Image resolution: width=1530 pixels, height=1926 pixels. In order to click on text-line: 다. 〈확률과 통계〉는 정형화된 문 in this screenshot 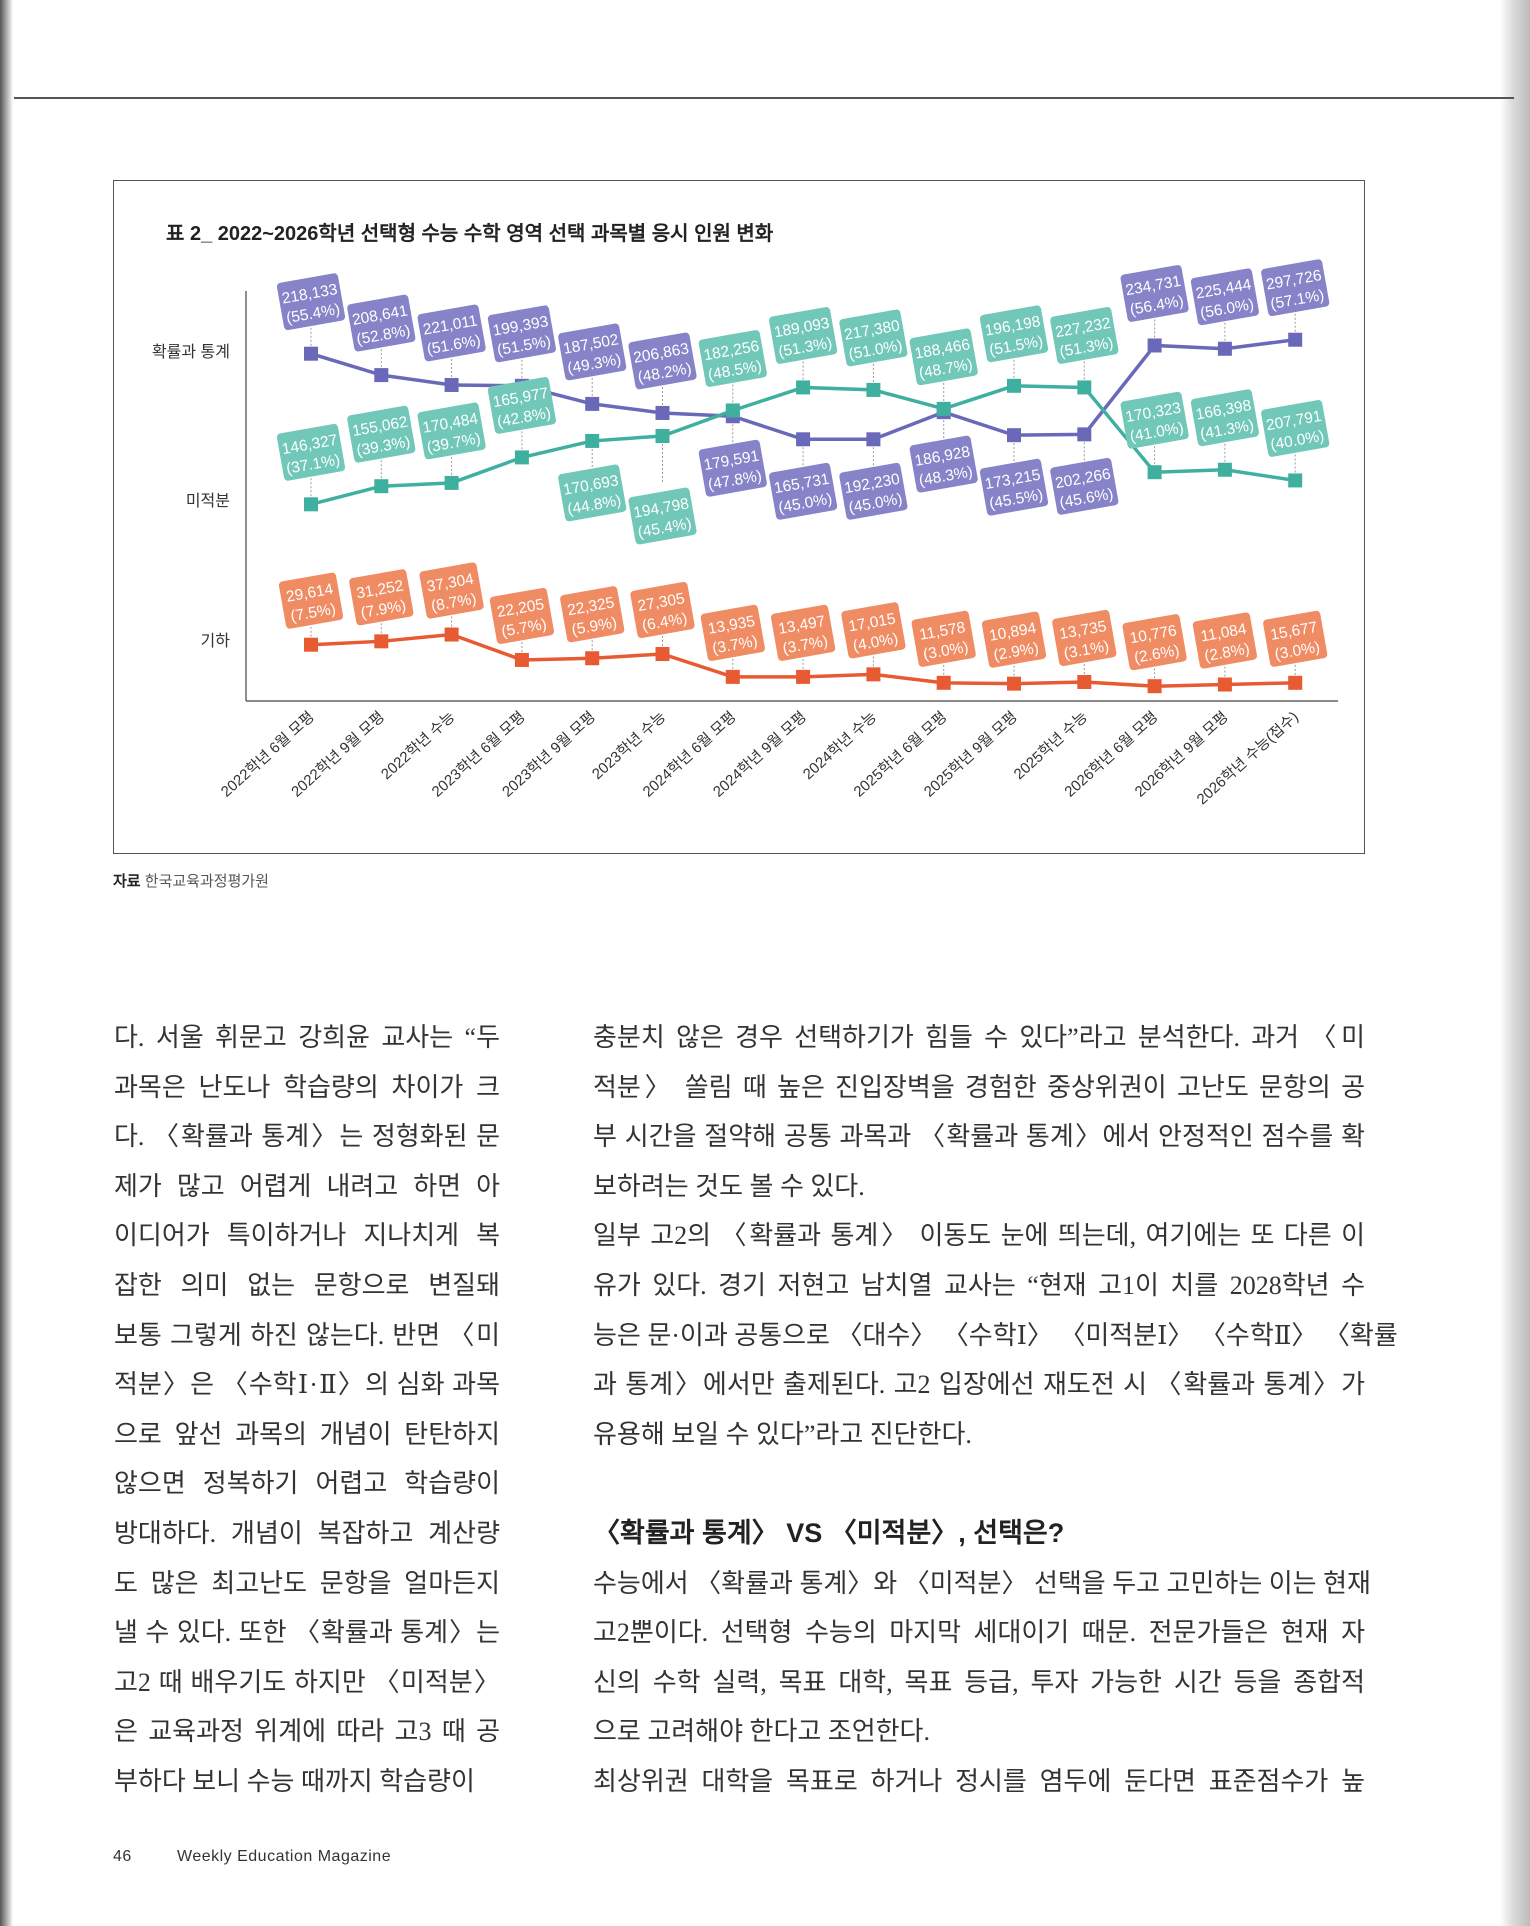, I will do `click(307, 1137)`.